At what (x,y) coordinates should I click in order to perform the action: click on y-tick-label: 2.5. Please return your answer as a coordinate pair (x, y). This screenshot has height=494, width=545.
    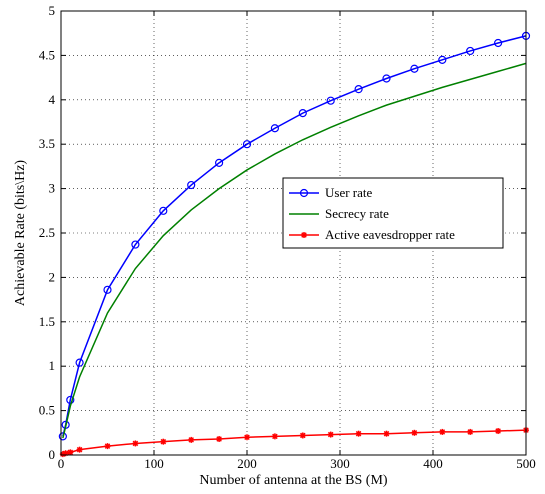
    Looking at the image, I should click on (47, 232).